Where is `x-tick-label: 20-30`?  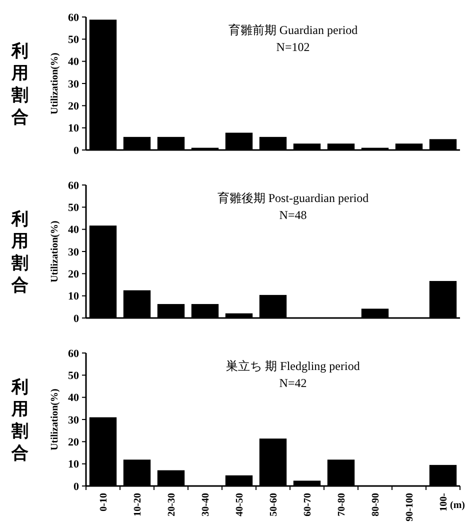
x-tick-label: 20-30 is located at coordinates (172, 504).